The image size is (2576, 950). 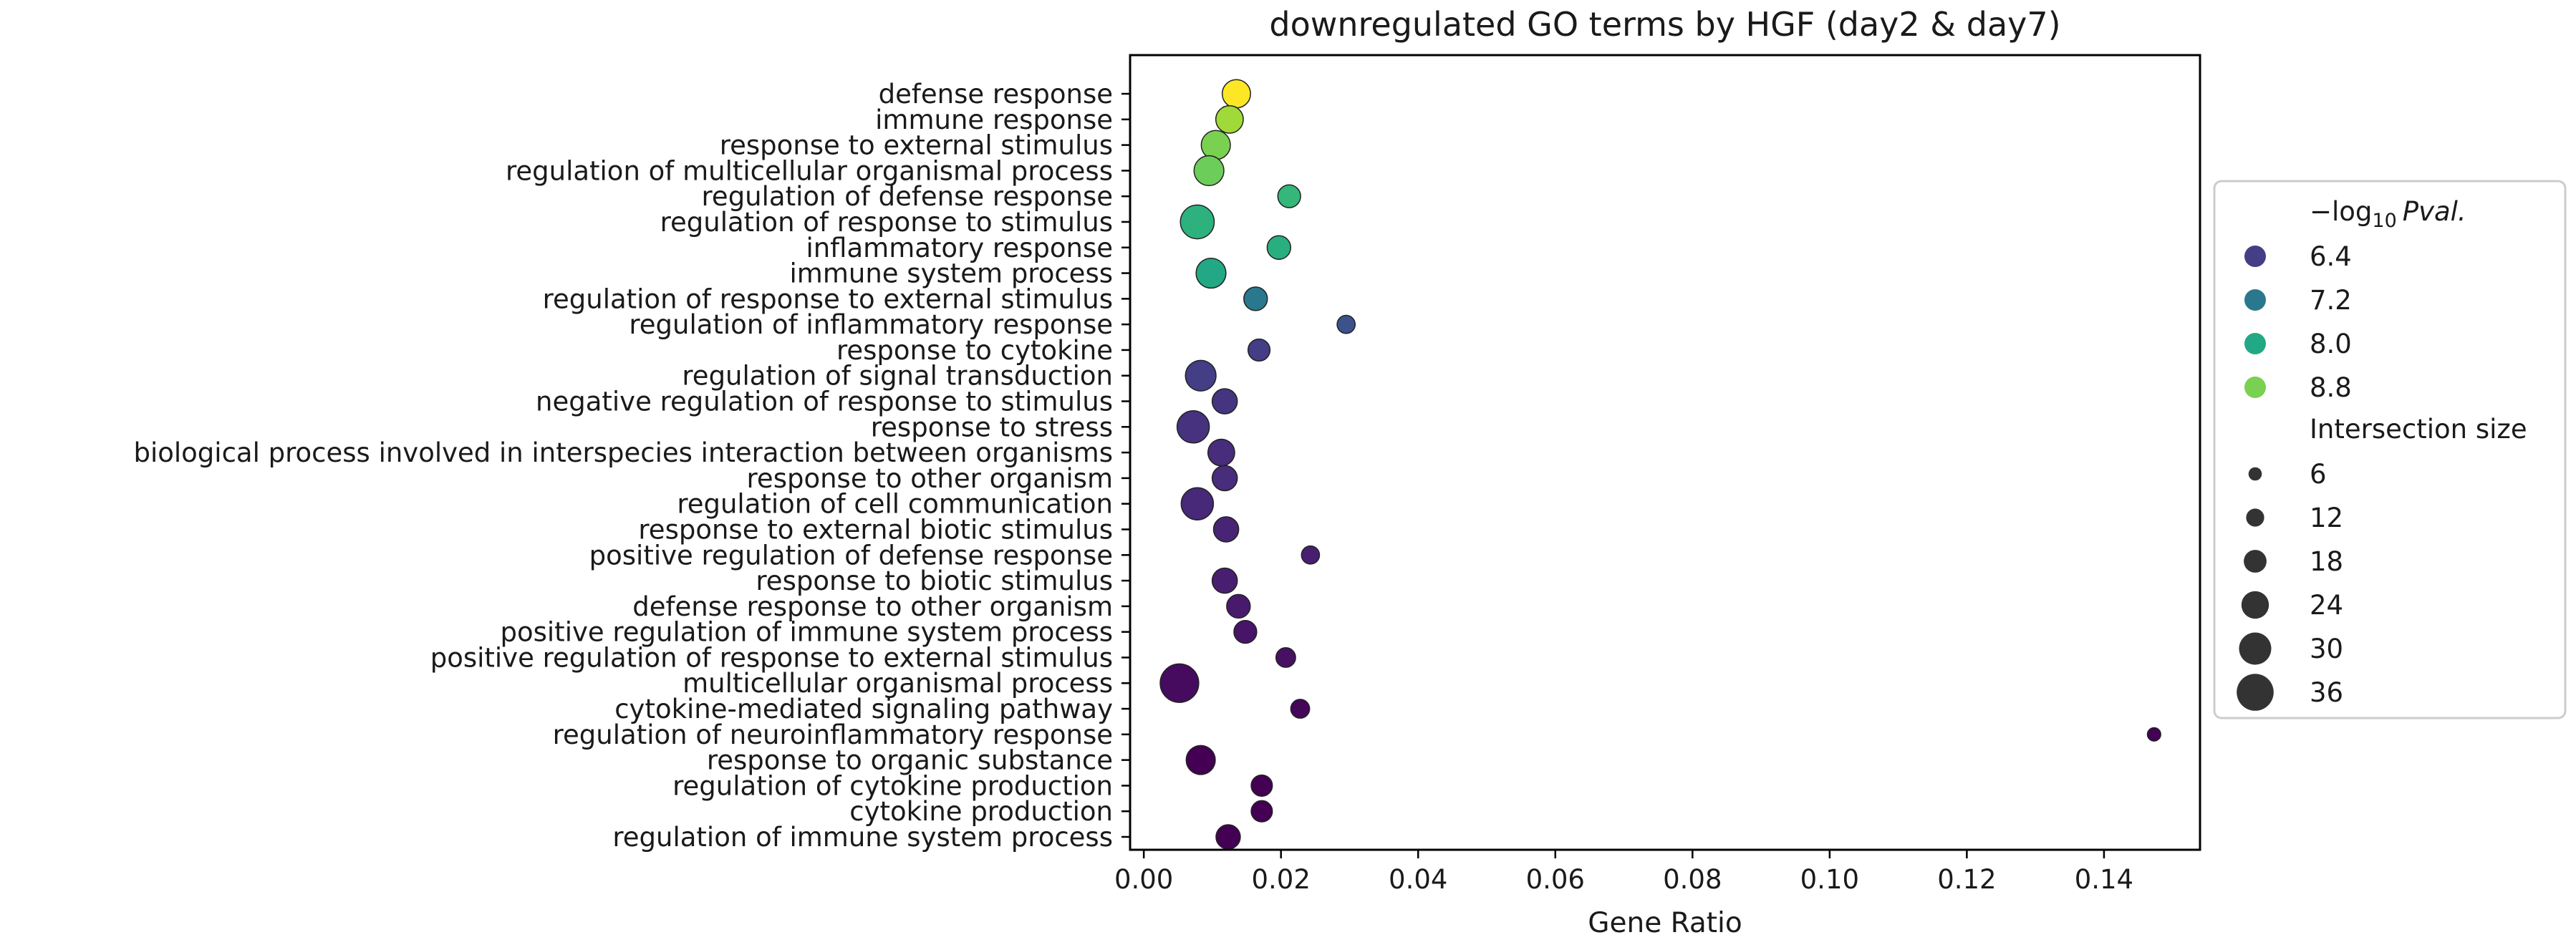 What do you see at coordinates (2418, 429) in the screenshot?
I see `legend-size-title: Intersection size` at bounding box center [2418, 429].